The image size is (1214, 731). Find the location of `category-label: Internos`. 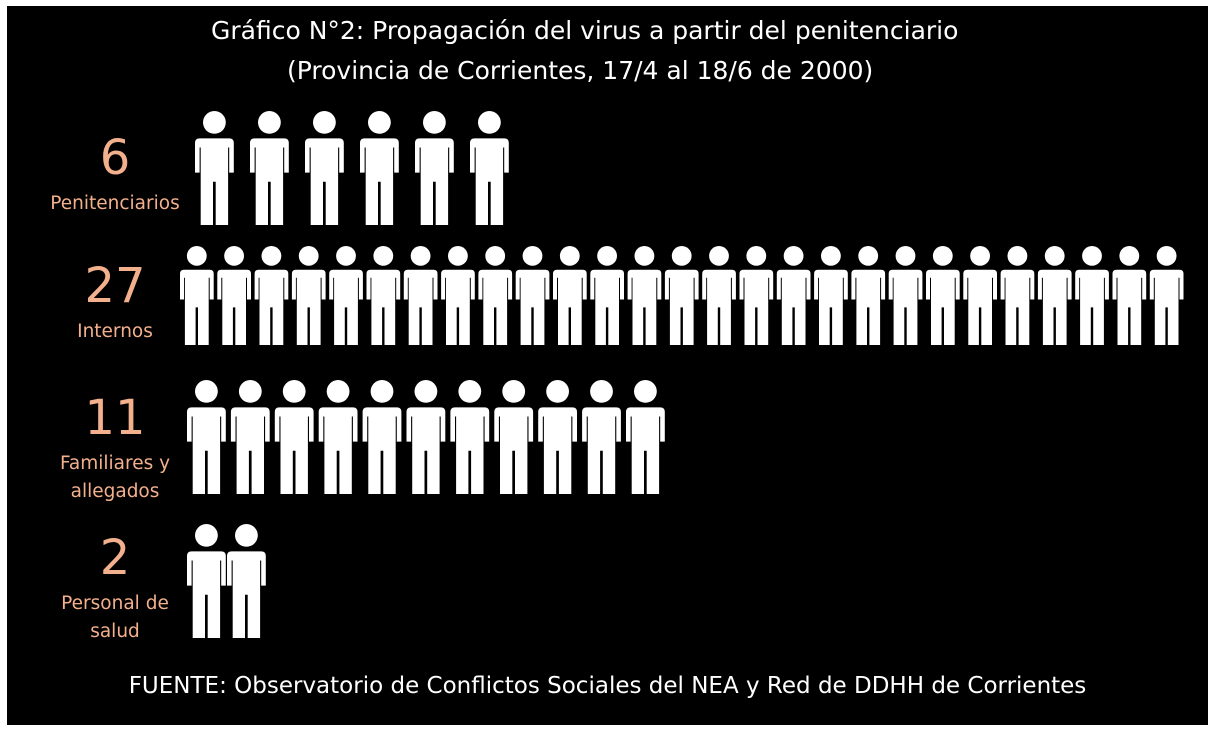

category-label: Internos is located at coordinates (115, 332).